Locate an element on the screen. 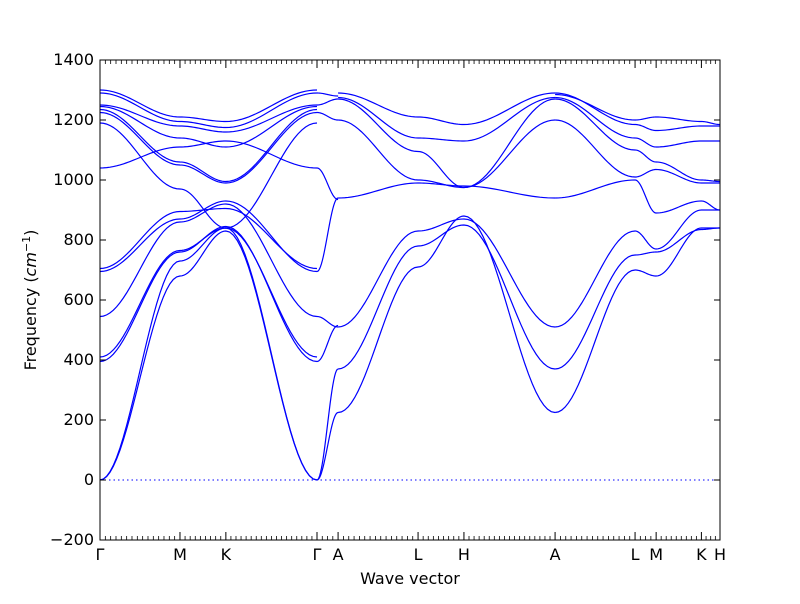 The width and height of the screenshot is (800, 604). y-tick-label: −200 is located at coordinates (72, 539).